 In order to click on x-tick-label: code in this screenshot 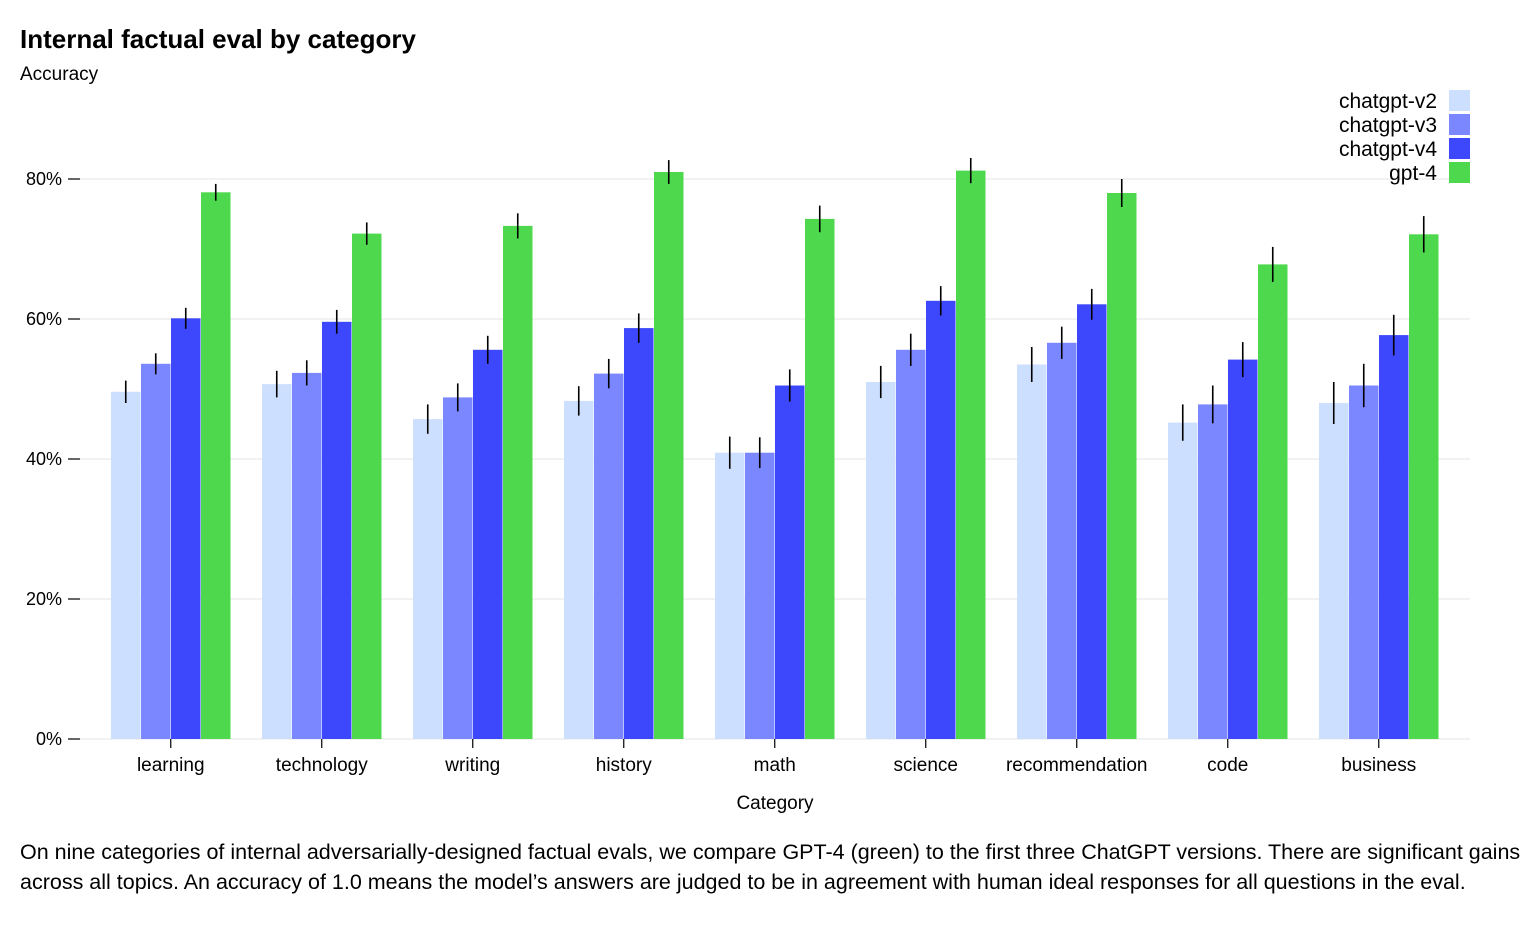, I will do `click(1227, 765)`.